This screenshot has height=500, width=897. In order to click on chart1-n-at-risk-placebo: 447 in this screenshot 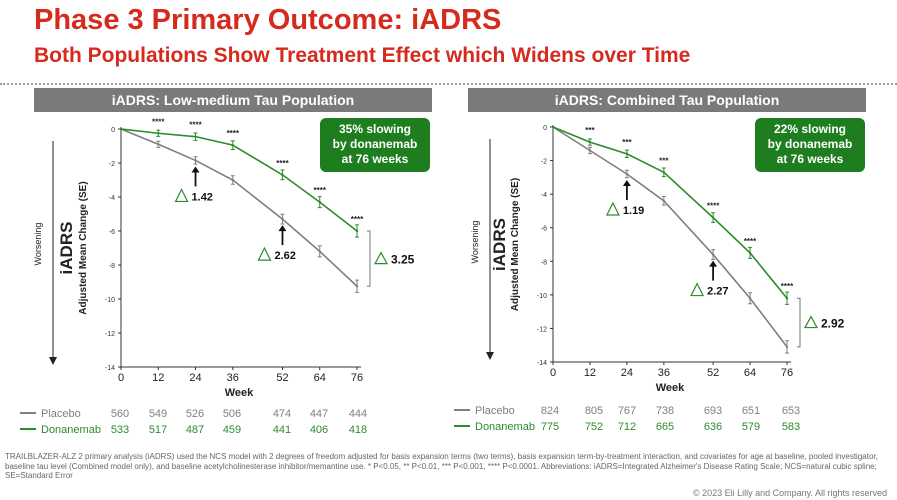, I will do `click(319, 414)`.